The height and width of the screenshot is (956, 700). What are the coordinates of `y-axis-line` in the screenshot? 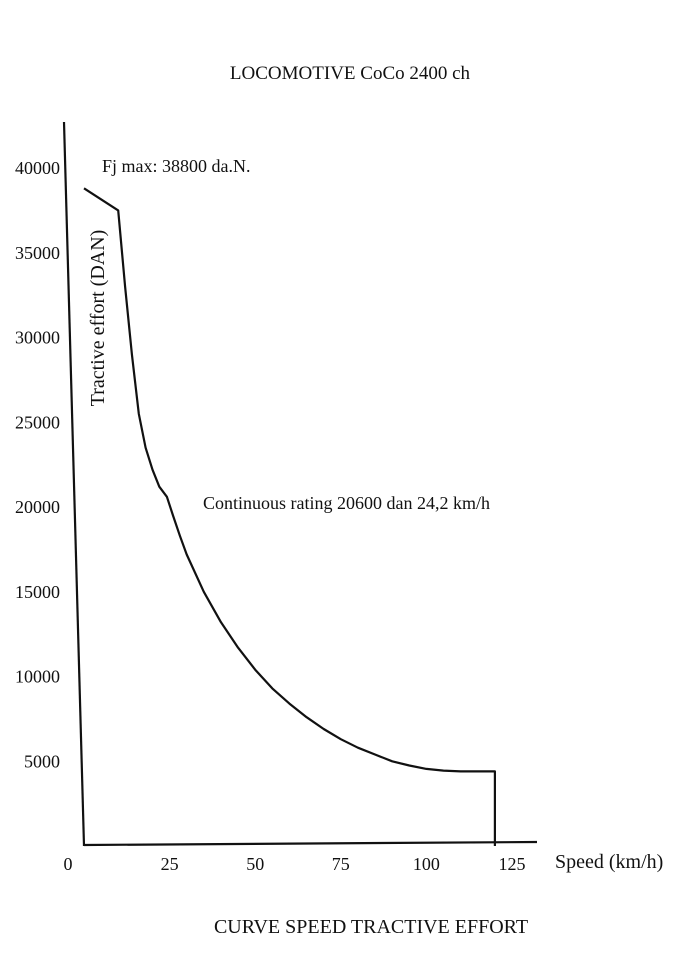 It's located at (74, 484).